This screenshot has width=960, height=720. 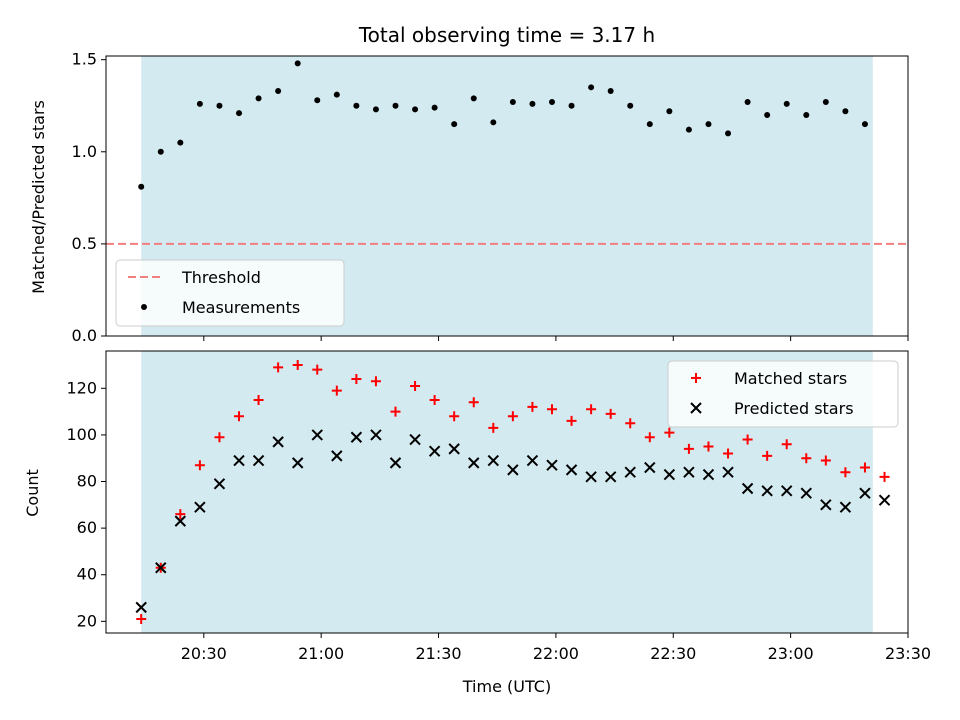 What do you see at coordinates (321, 653) in the screenshot?
I see `x-tick-label: 21:00` at bounding box center [321, 653].